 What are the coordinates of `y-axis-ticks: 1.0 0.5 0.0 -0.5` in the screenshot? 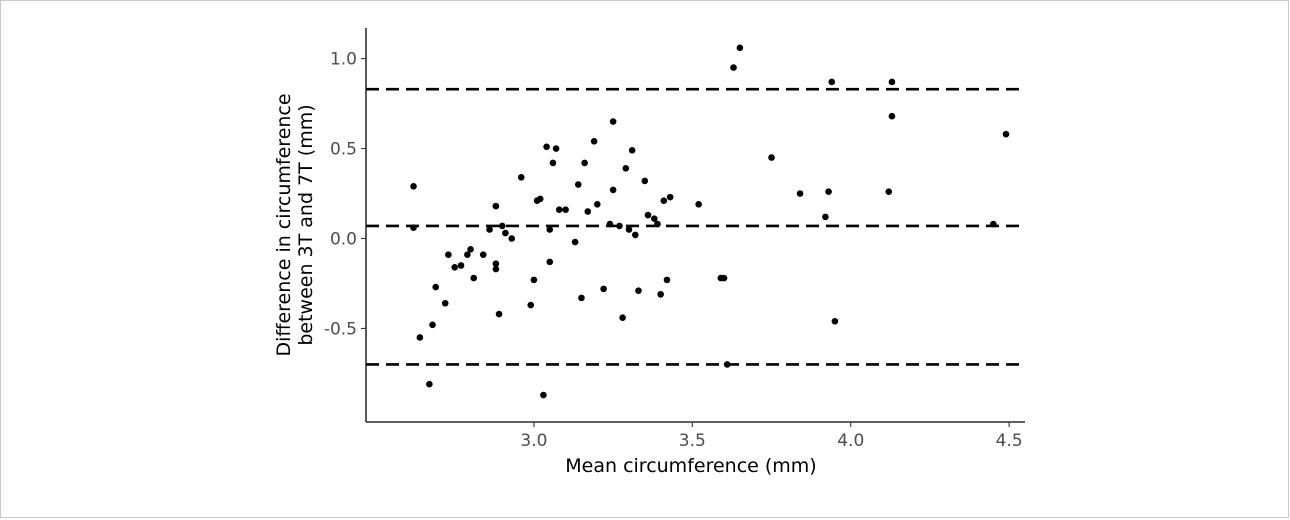 It's located at (345, 194).